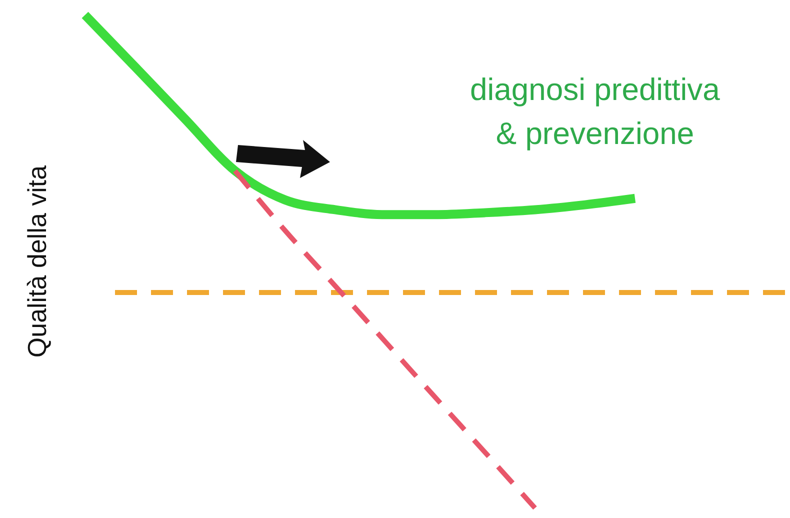  Describe the element at coordinates (595, 111) in the screenshot. I see `annotation: diagnosi predittiva & prevenzione` at that location.